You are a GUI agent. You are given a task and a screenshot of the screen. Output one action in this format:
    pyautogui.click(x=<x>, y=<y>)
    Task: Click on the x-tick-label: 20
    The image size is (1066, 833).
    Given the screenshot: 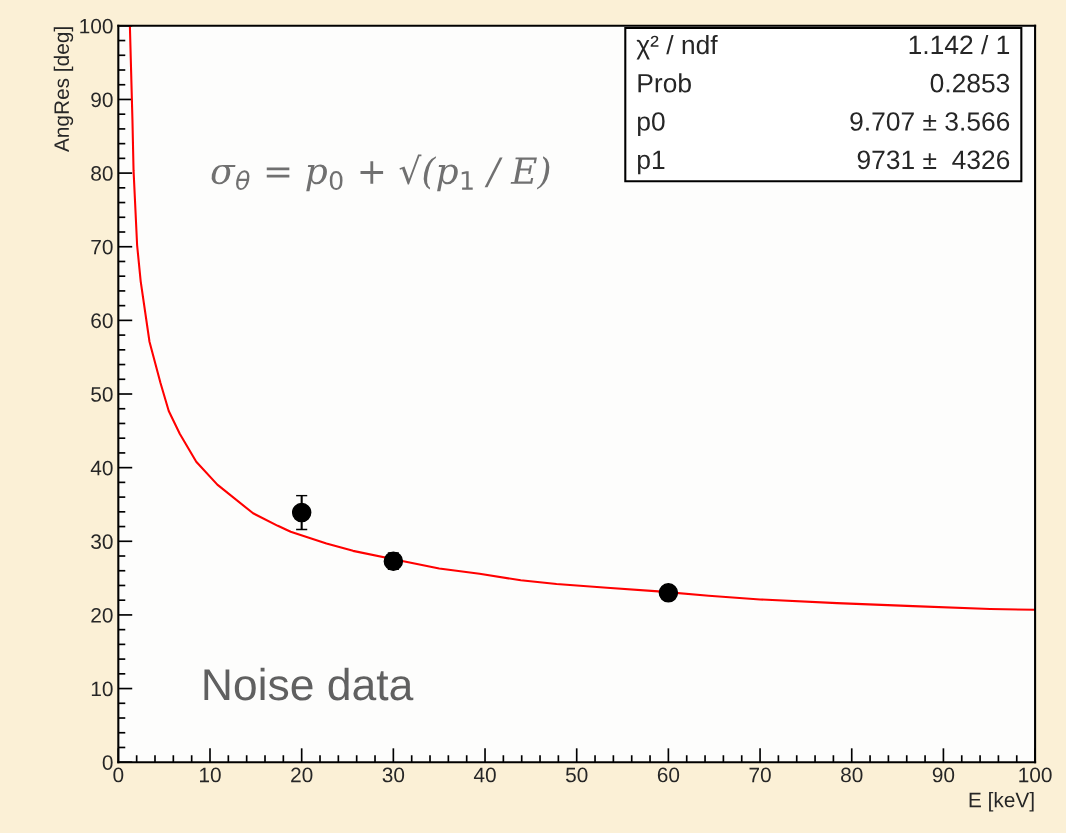 What is the action you would take?
    pyautogui.click(x=302, y=775)
    